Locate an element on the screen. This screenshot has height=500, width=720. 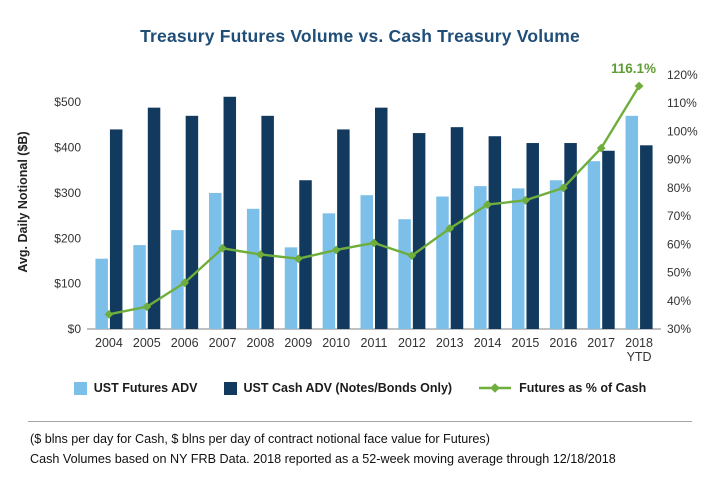
percent-marker-2009 is located at coordinates (298, 259).